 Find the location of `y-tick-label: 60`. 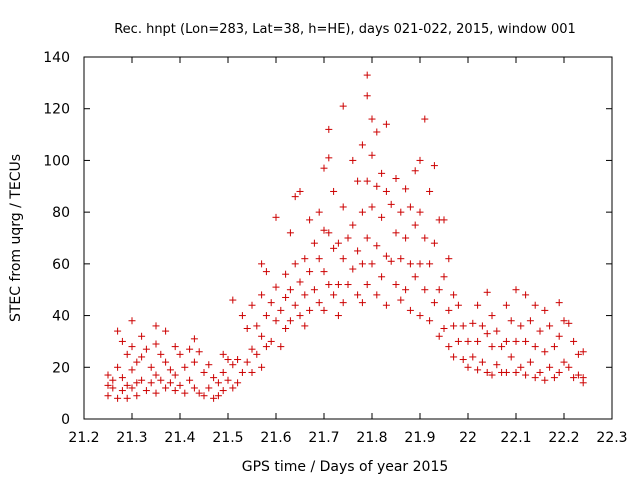

y-tick-label: 60 is located at coordinates (61, 265).